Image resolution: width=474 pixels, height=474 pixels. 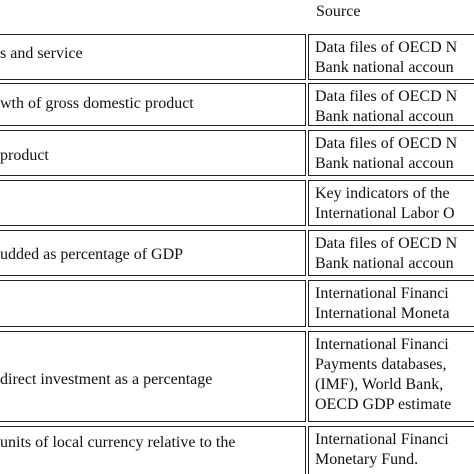 What do you see at coordinates (383, 404) in the screenshot?
I see `source-line: OECD GDP estimate` at bounding box center [383, 404].